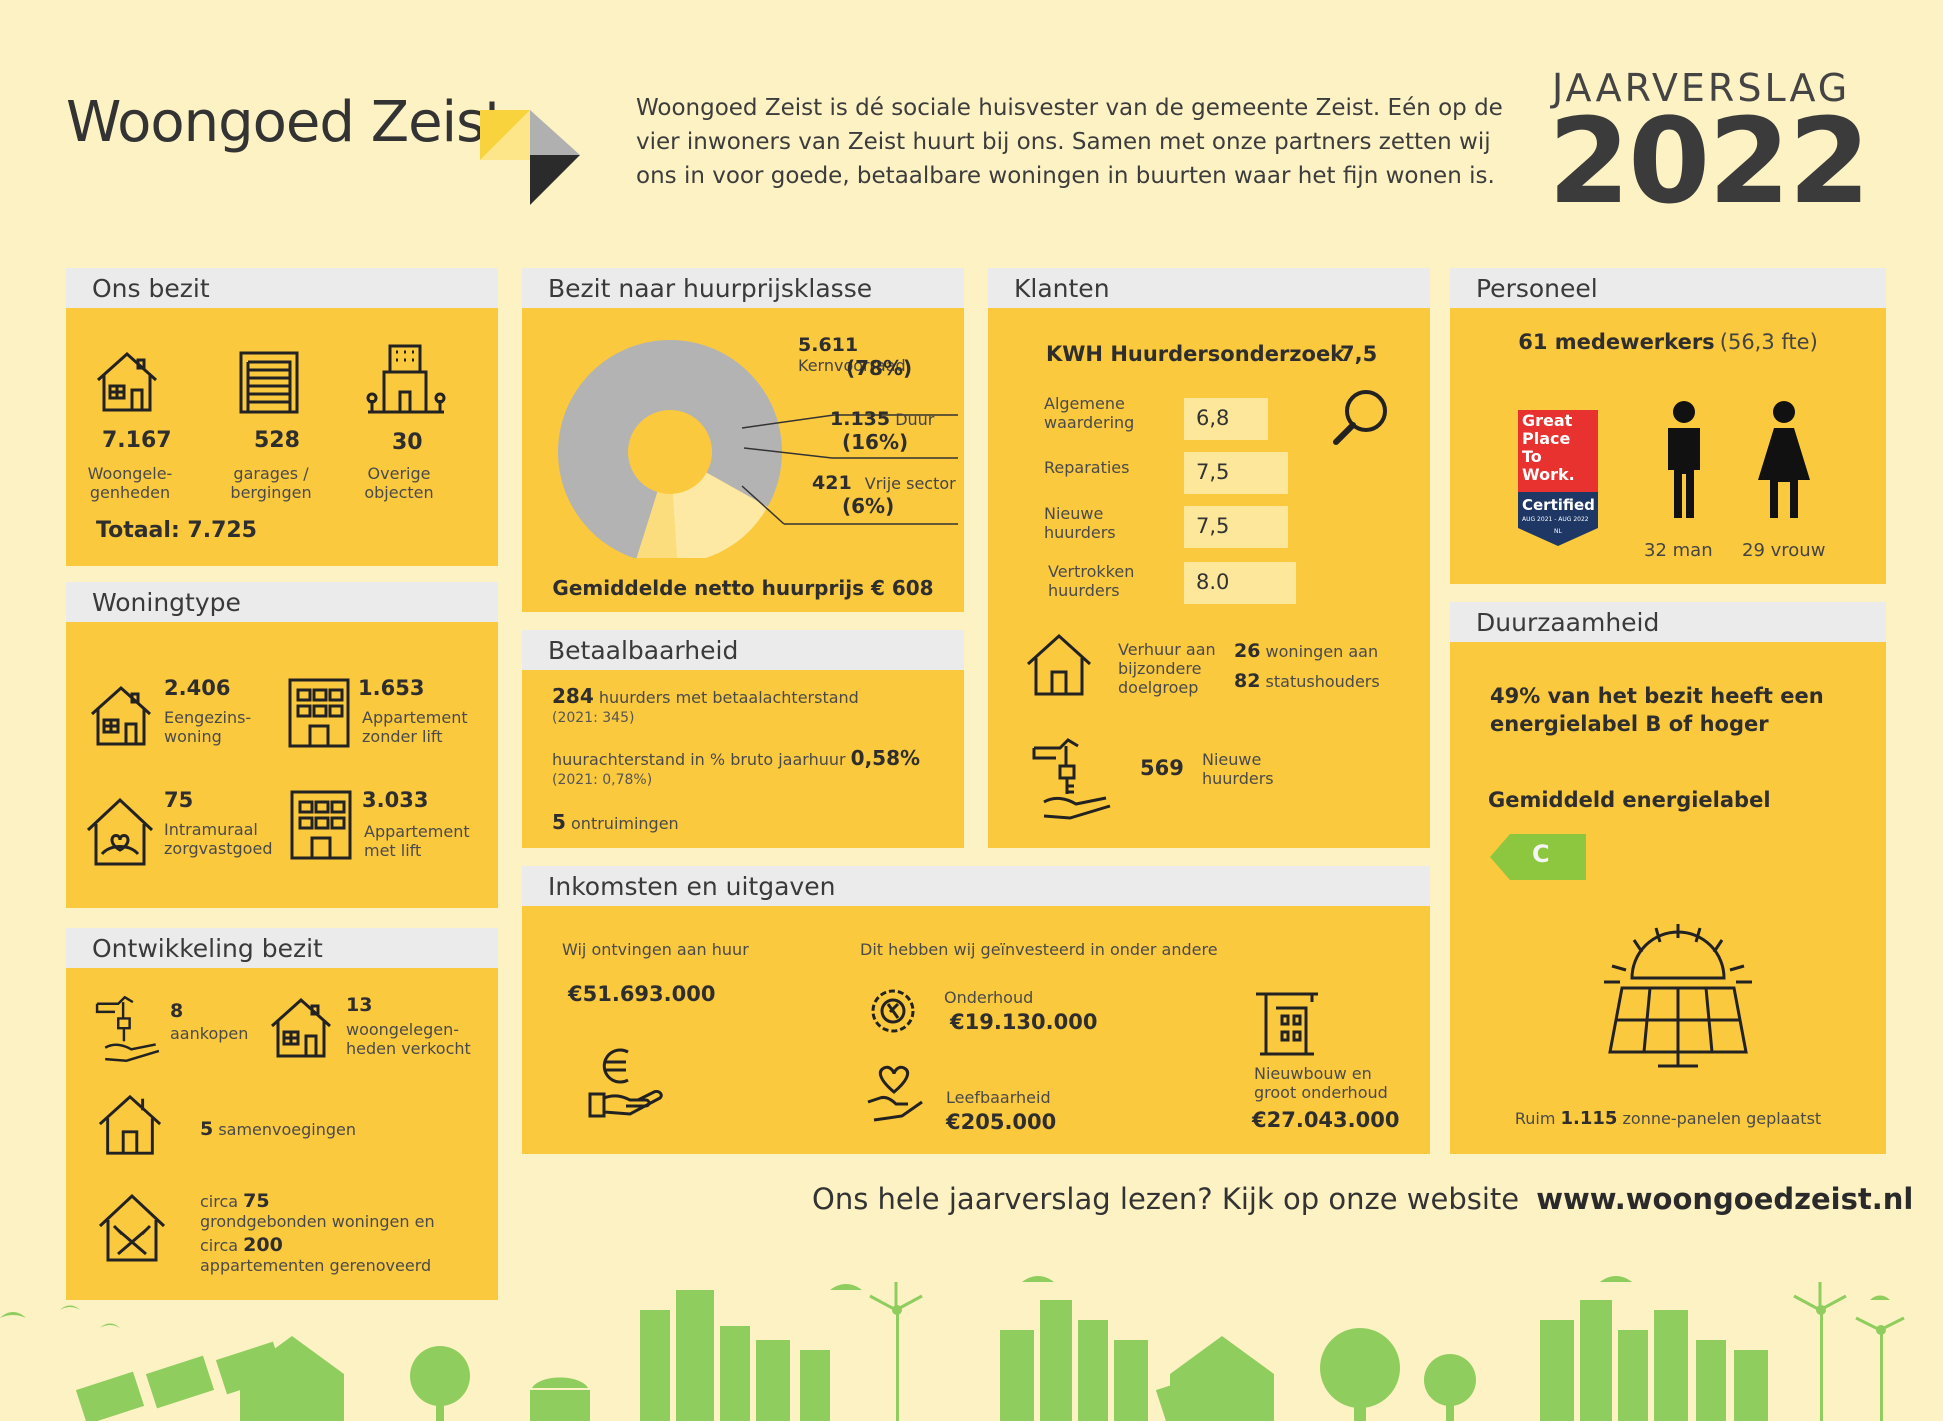 This screenshot has width=1943, height=1421. I want to click on type-4-label2: met lift, so click(393, 850).